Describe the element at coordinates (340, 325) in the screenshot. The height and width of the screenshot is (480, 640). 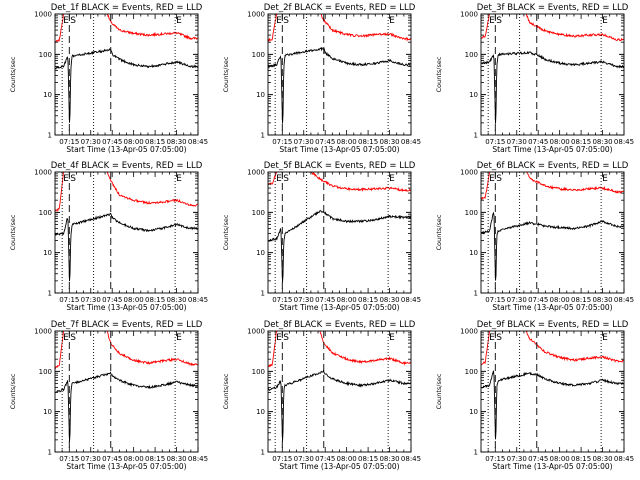
I see `panel-title: Det_8f BLACK = Events, RED = LLD` at that location.